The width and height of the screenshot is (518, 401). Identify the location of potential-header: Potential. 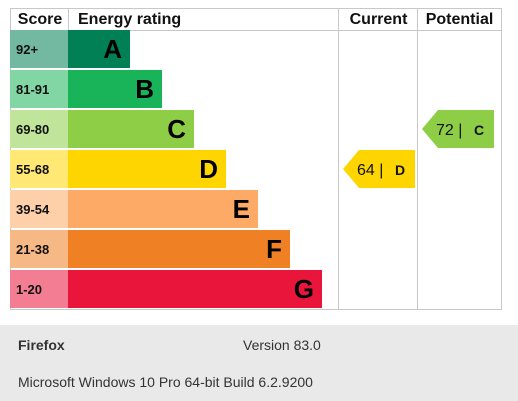
(459, 20).